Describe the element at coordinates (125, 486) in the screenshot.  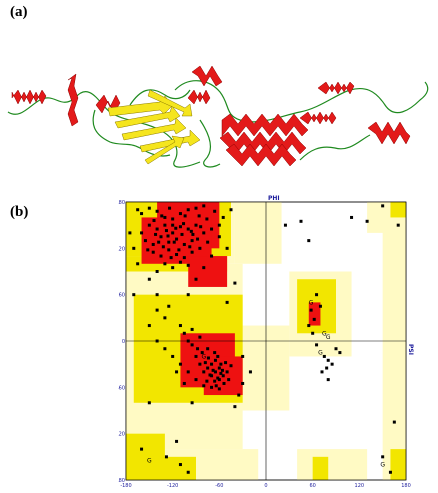
I see `x-tick-label: -180` at that location.